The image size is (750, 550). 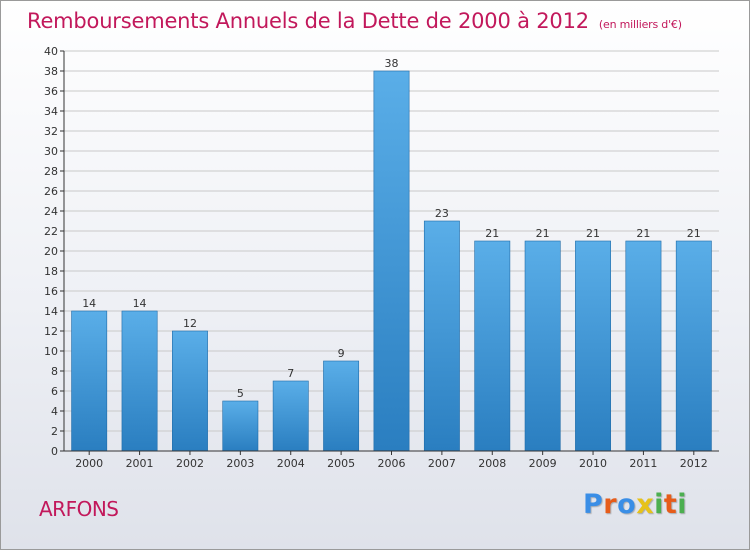 I want to click on x-tick-label: 2010, so click(x=593, y=463).